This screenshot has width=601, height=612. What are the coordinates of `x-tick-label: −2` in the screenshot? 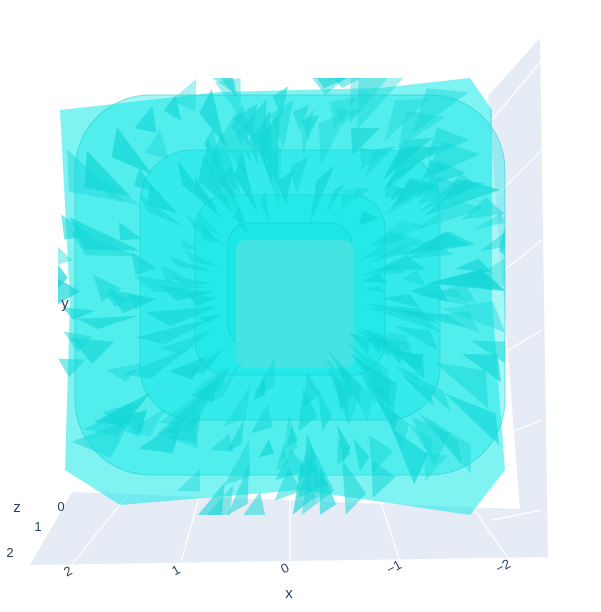 It's located at (503, 566).